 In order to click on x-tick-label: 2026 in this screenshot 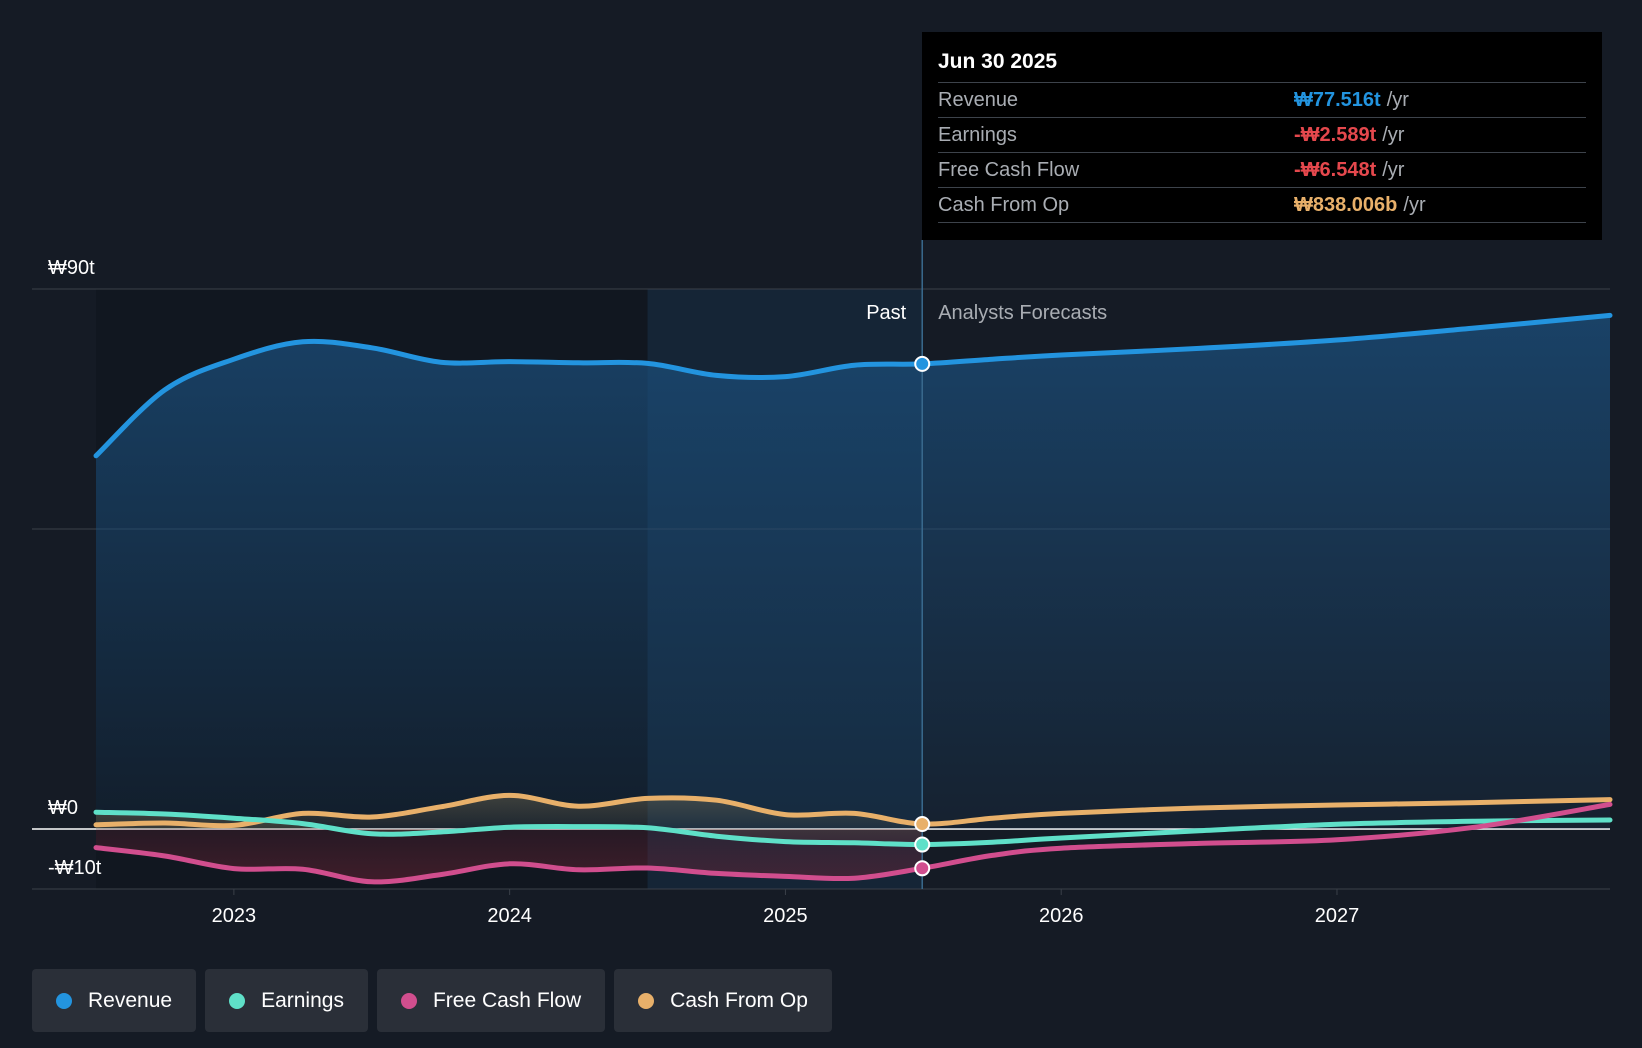, I will do `click(1061, 916)`.